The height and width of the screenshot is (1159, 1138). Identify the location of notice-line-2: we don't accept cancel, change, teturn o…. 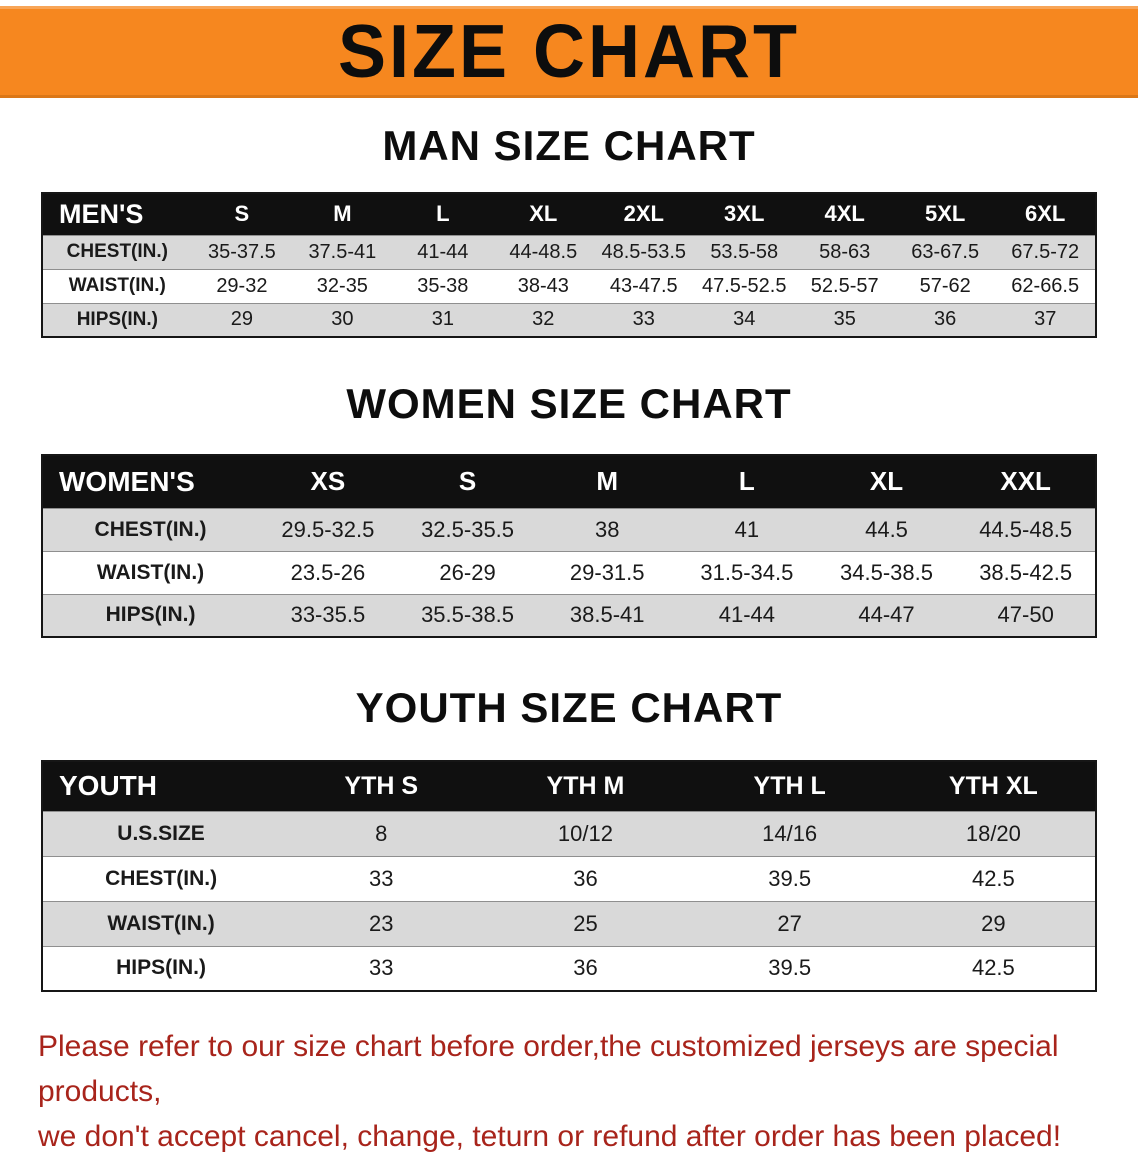
(550, 1136).